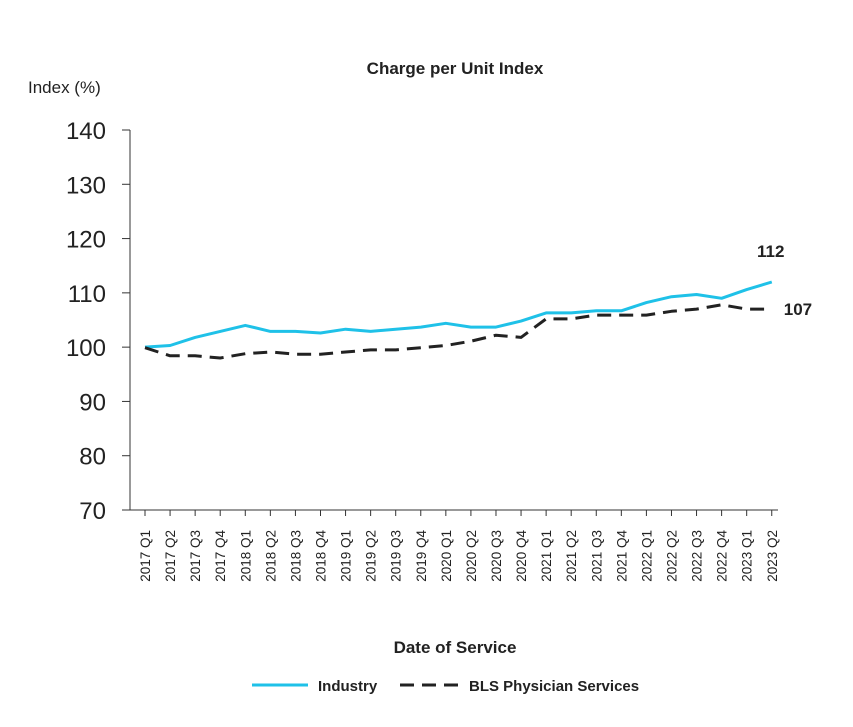 The width and height of the screenshot is (853, 727). I want to click on y-tick-label: 90, so click(92, 402).